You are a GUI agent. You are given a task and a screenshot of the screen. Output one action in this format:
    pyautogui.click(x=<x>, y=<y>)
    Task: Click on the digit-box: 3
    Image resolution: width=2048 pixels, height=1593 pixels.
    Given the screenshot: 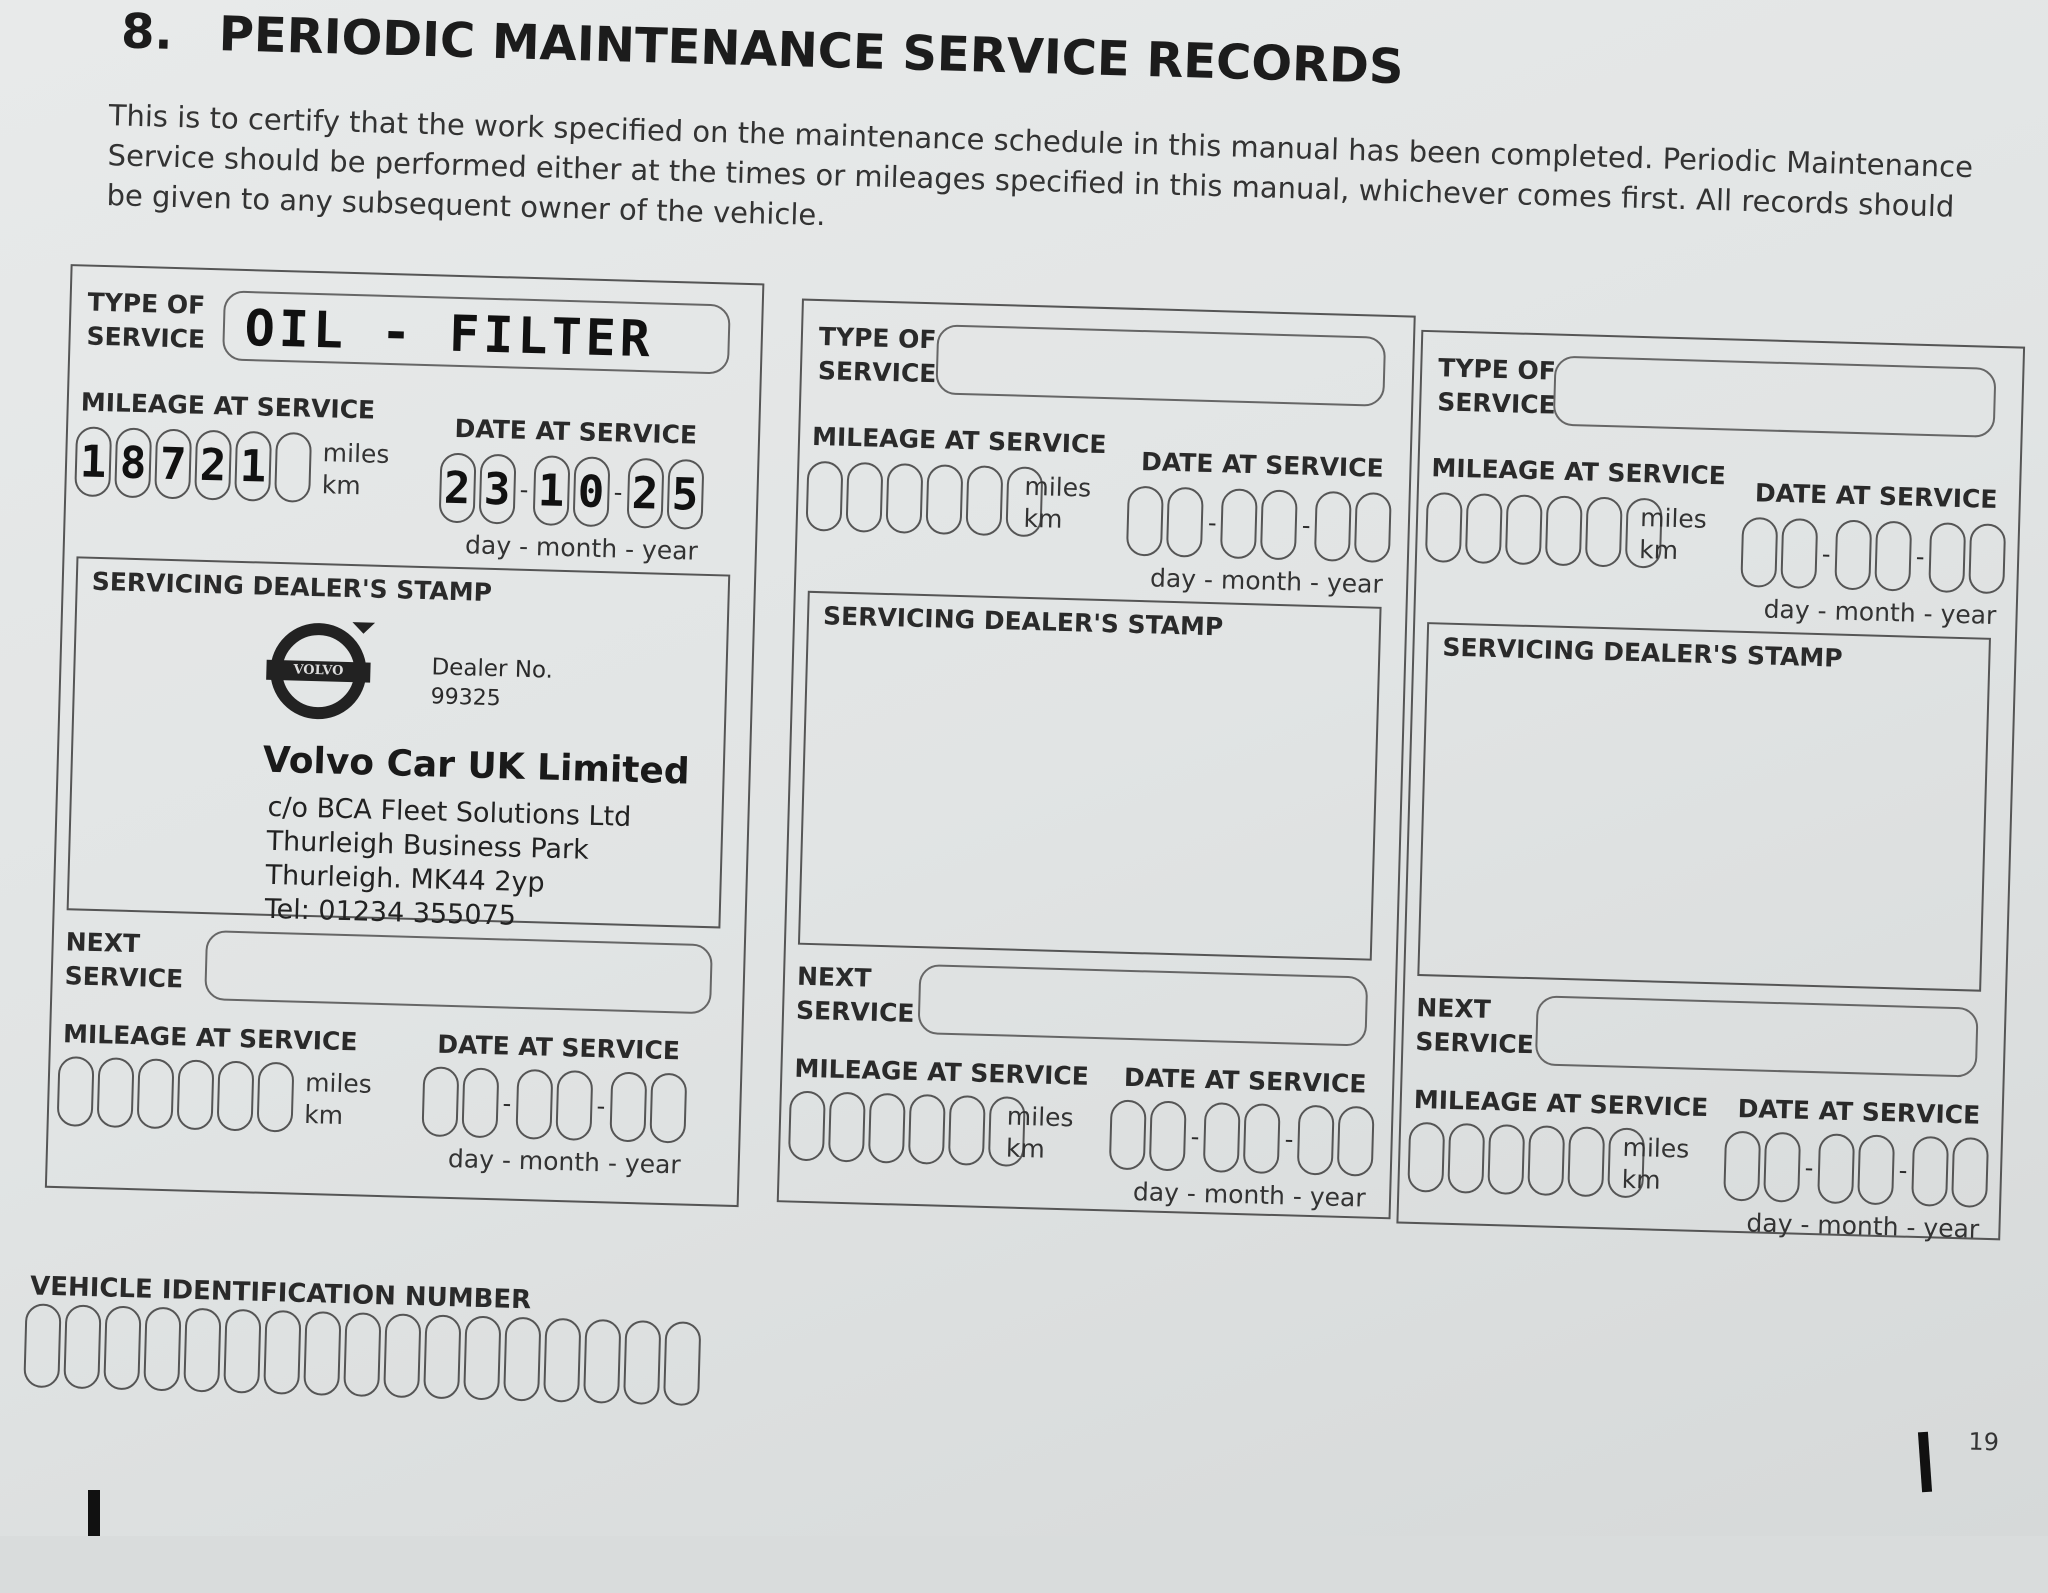 What is the action you would take?
    pyautogui.click(x=497, y=489)
    